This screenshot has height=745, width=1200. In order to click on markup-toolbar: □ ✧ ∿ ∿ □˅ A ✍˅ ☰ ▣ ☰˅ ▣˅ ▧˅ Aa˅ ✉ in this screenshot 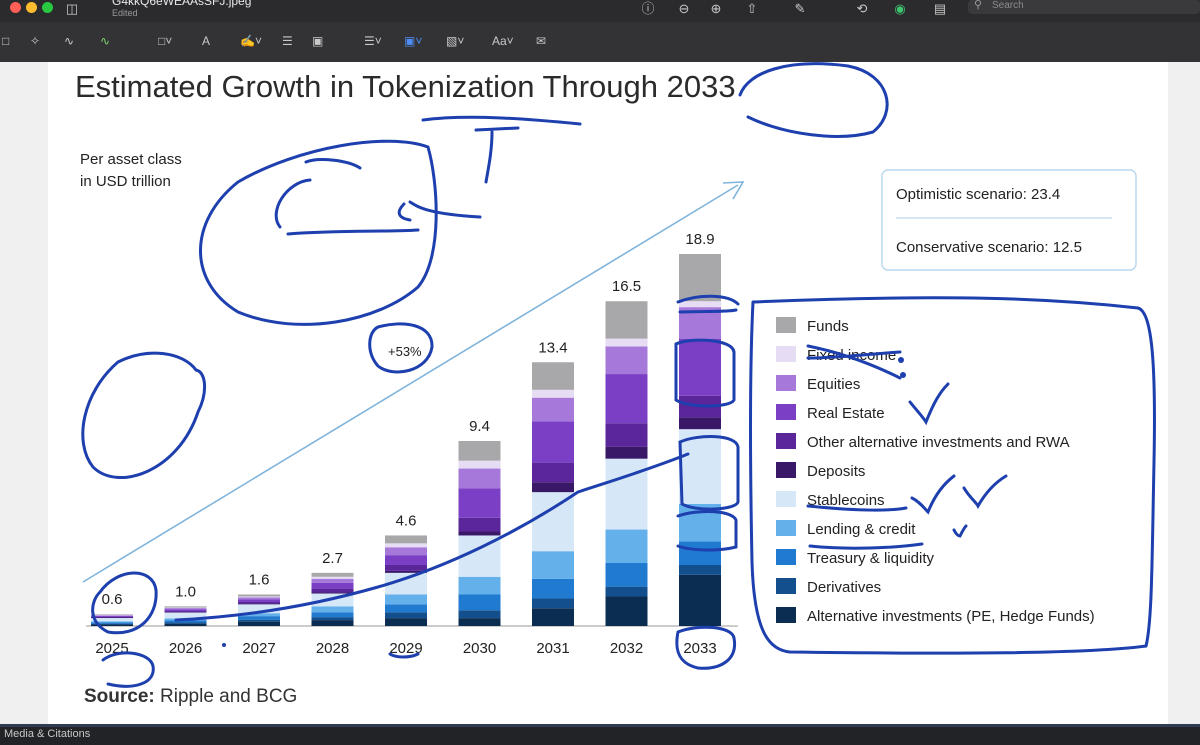, I will do `click(600, 42)`.